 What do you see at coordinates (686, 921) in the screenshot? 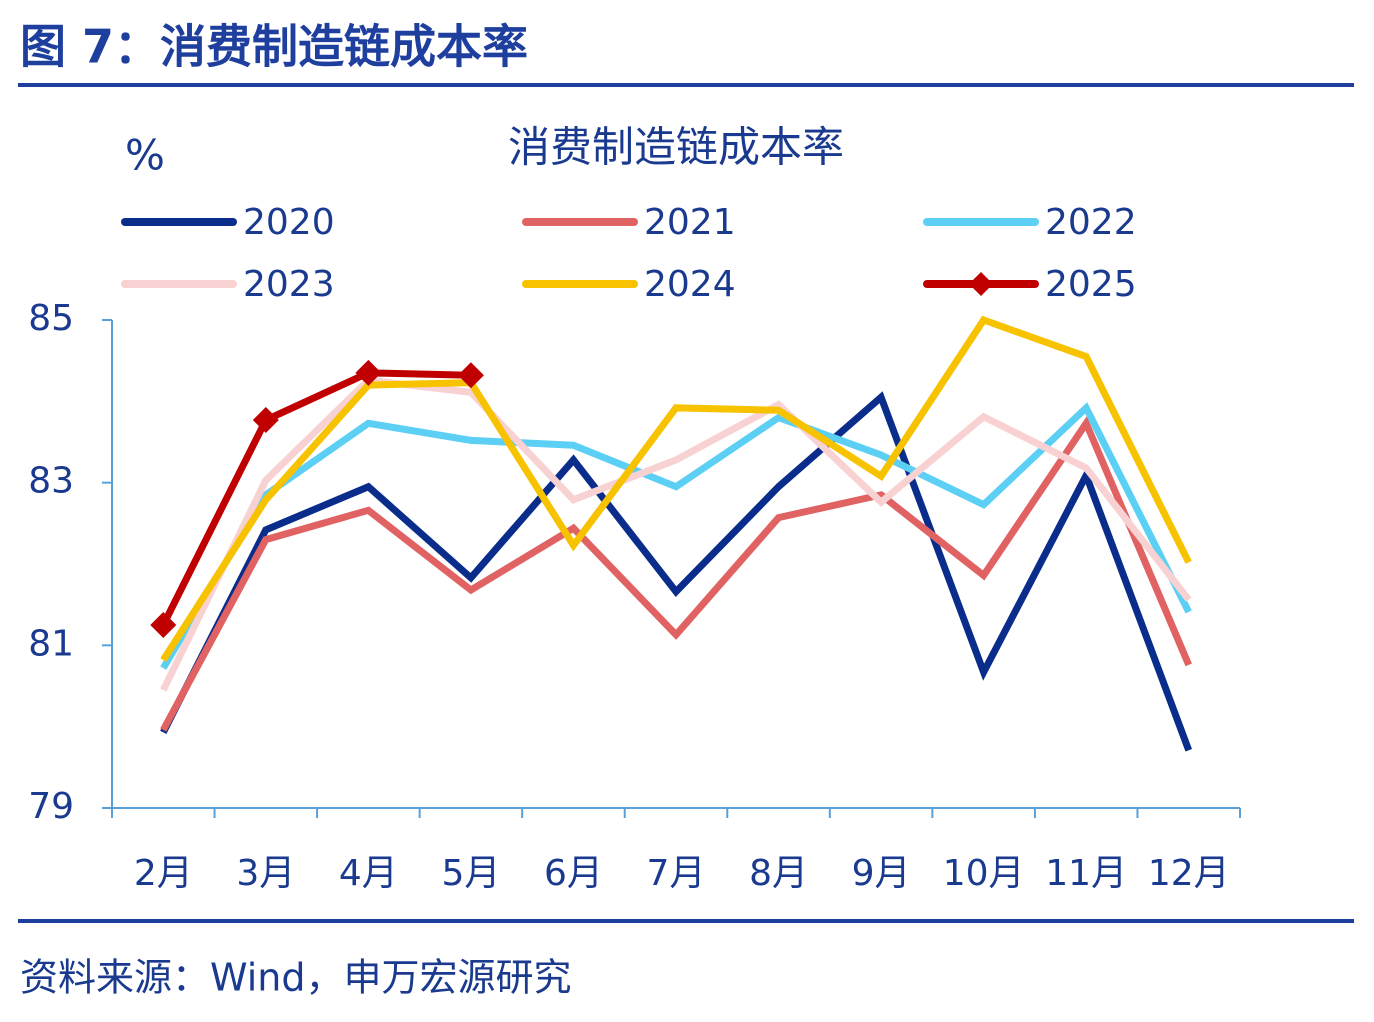
I see `footer-rule` at bounding box center [686, 921].